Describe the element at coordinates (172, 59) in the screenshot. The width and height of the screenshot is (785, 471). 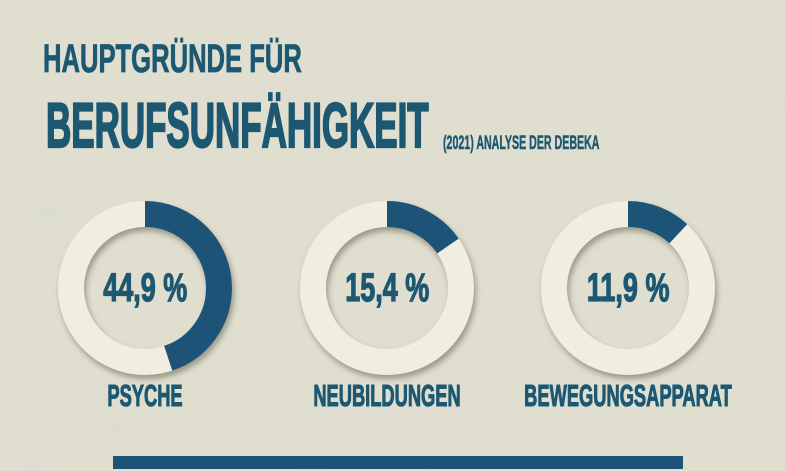
I see `title-line1-text: HAUPTGRÜNDE FÜR` at that location.